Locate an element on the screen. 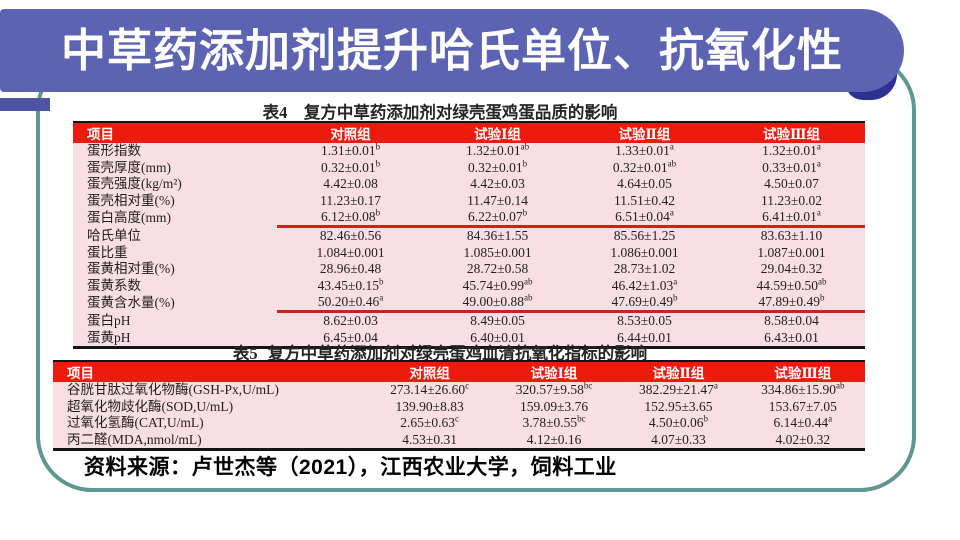 This screenshot has height=540, width=960. title-banner: 中草药添加剂提升哈氏单位、抗氧化性 is located at coordinates (452, 50).